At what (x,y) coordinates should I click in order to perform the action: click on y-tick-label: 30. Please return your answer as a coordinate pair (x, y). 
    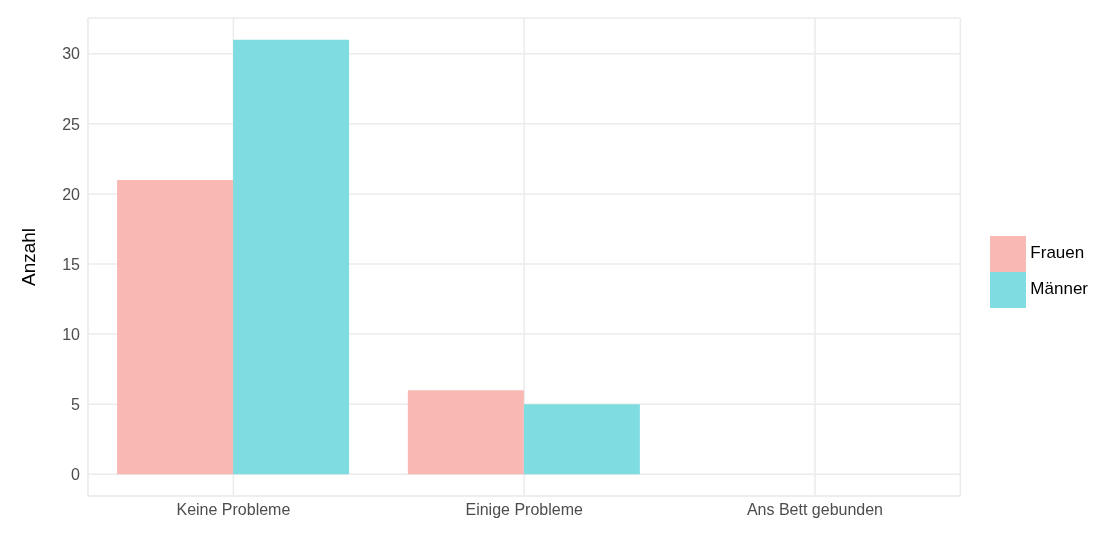
    Looking at the image, I should click on (71, 54).